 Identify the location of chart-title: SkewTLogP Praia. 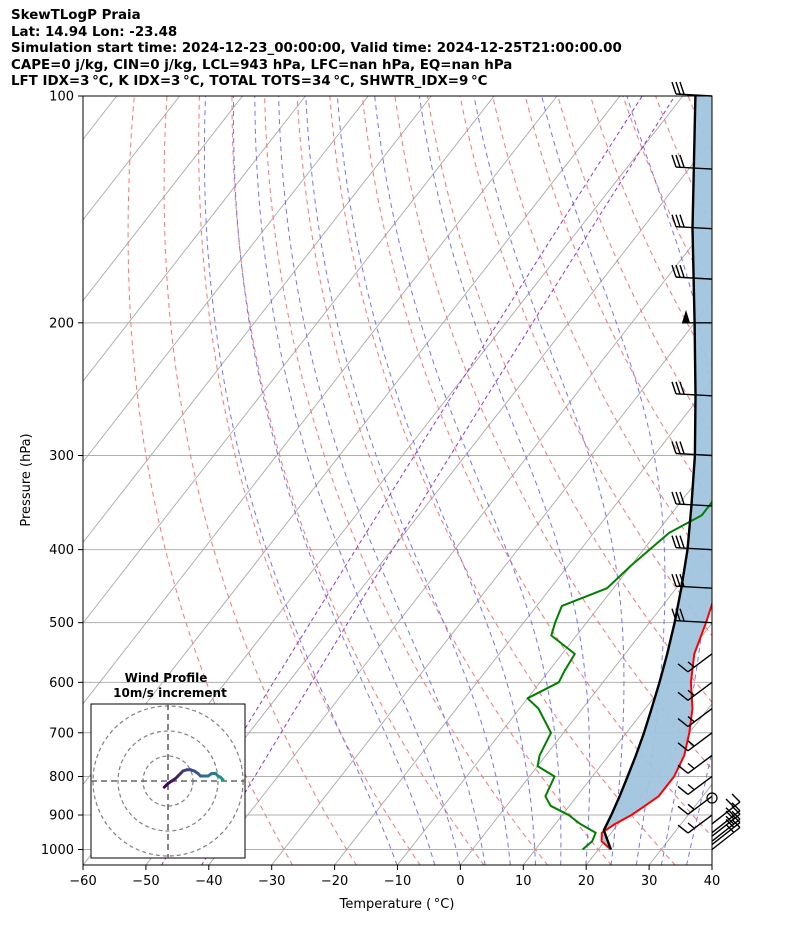
(76, 15).